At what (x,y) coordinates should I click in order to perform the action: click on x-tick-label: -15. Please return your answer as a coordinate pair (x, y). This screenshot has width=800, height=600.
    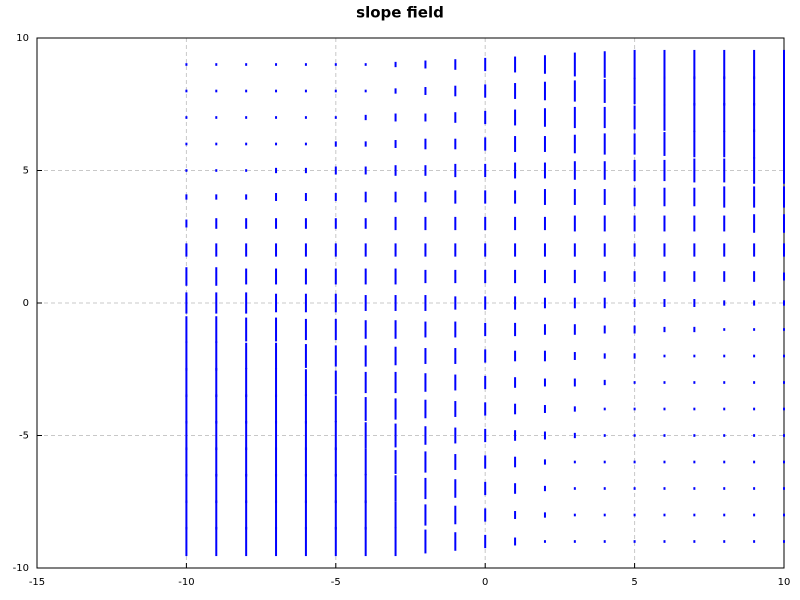
    Looking at the image, I should click on (37, 582).